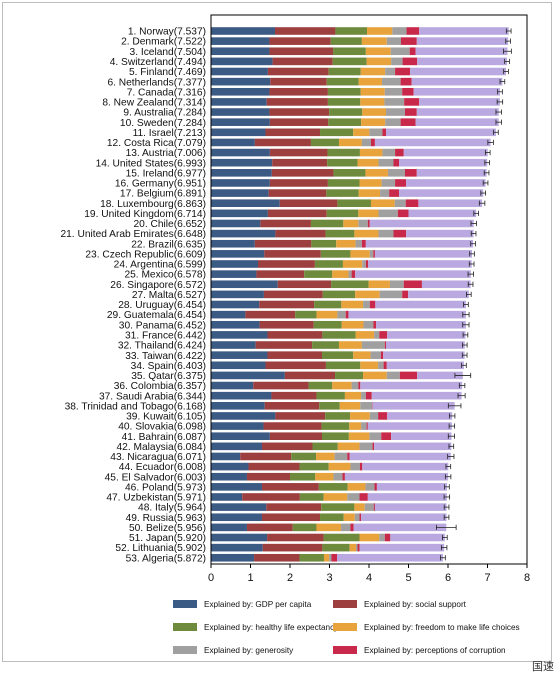  Describe the element at coordinates (154, 103) in the screenshot. I see `category-label: 8. New Zealand(7.314)` at that location.